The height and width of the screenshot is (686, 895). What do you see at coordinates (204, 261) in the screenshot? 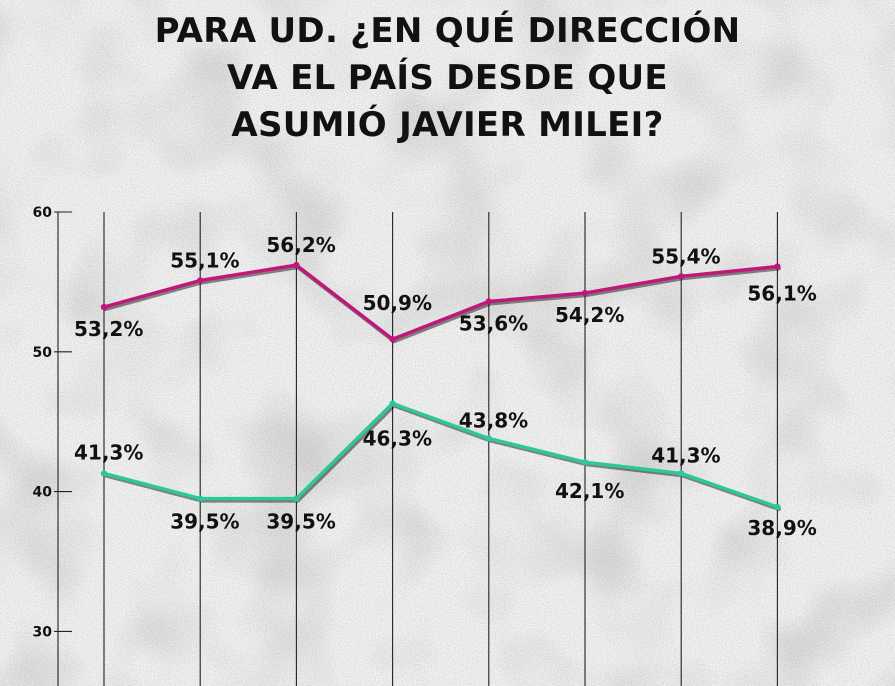
I see `series-magenta-data-label: 55,1%` at bounding box center [204, 261].